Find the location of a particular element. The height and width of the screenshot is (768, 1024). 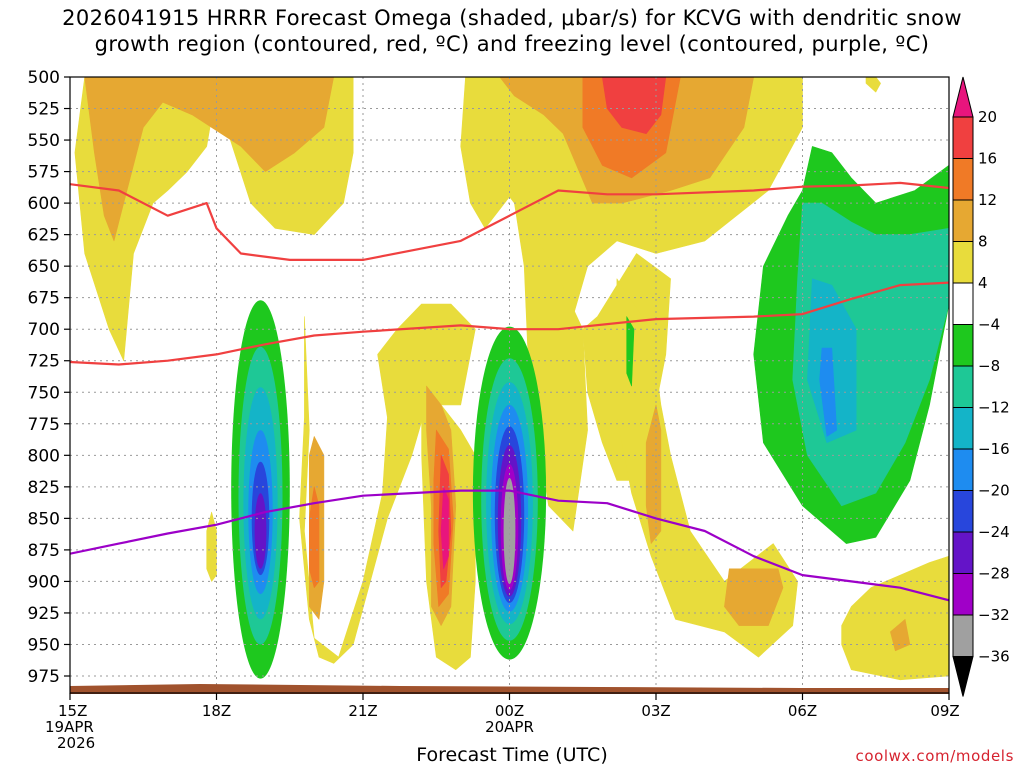

x-tick-label-6-0: 21Z is located at coordinates (362, 711).